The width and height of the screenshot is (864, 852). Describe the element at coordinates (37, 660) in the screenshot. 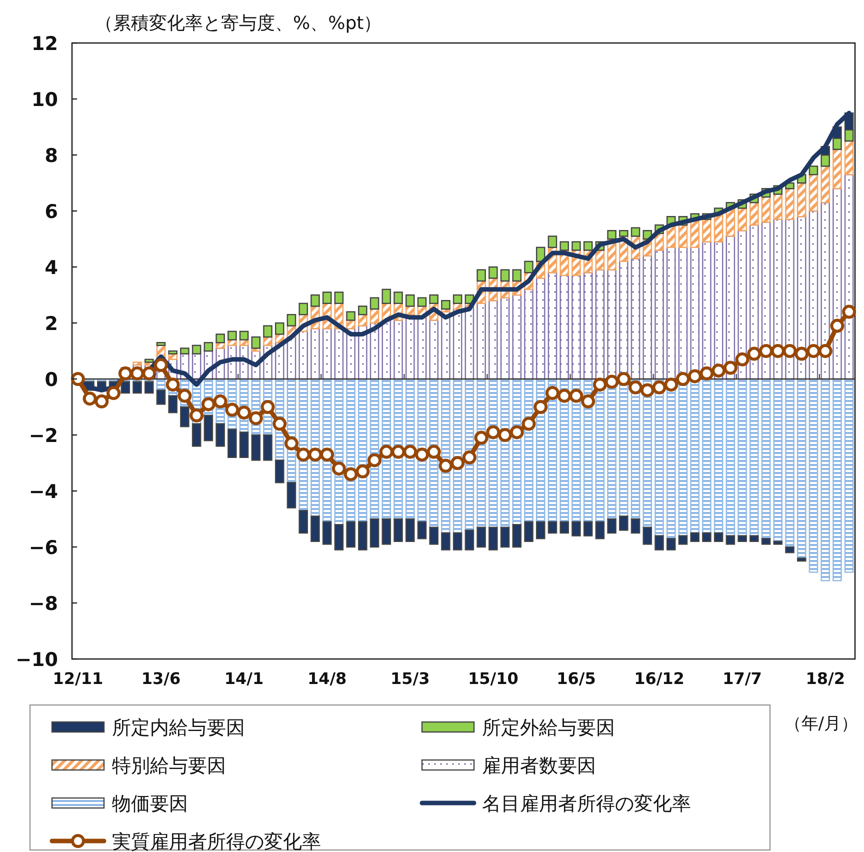

I see `y-tick-label: −10` at that location.